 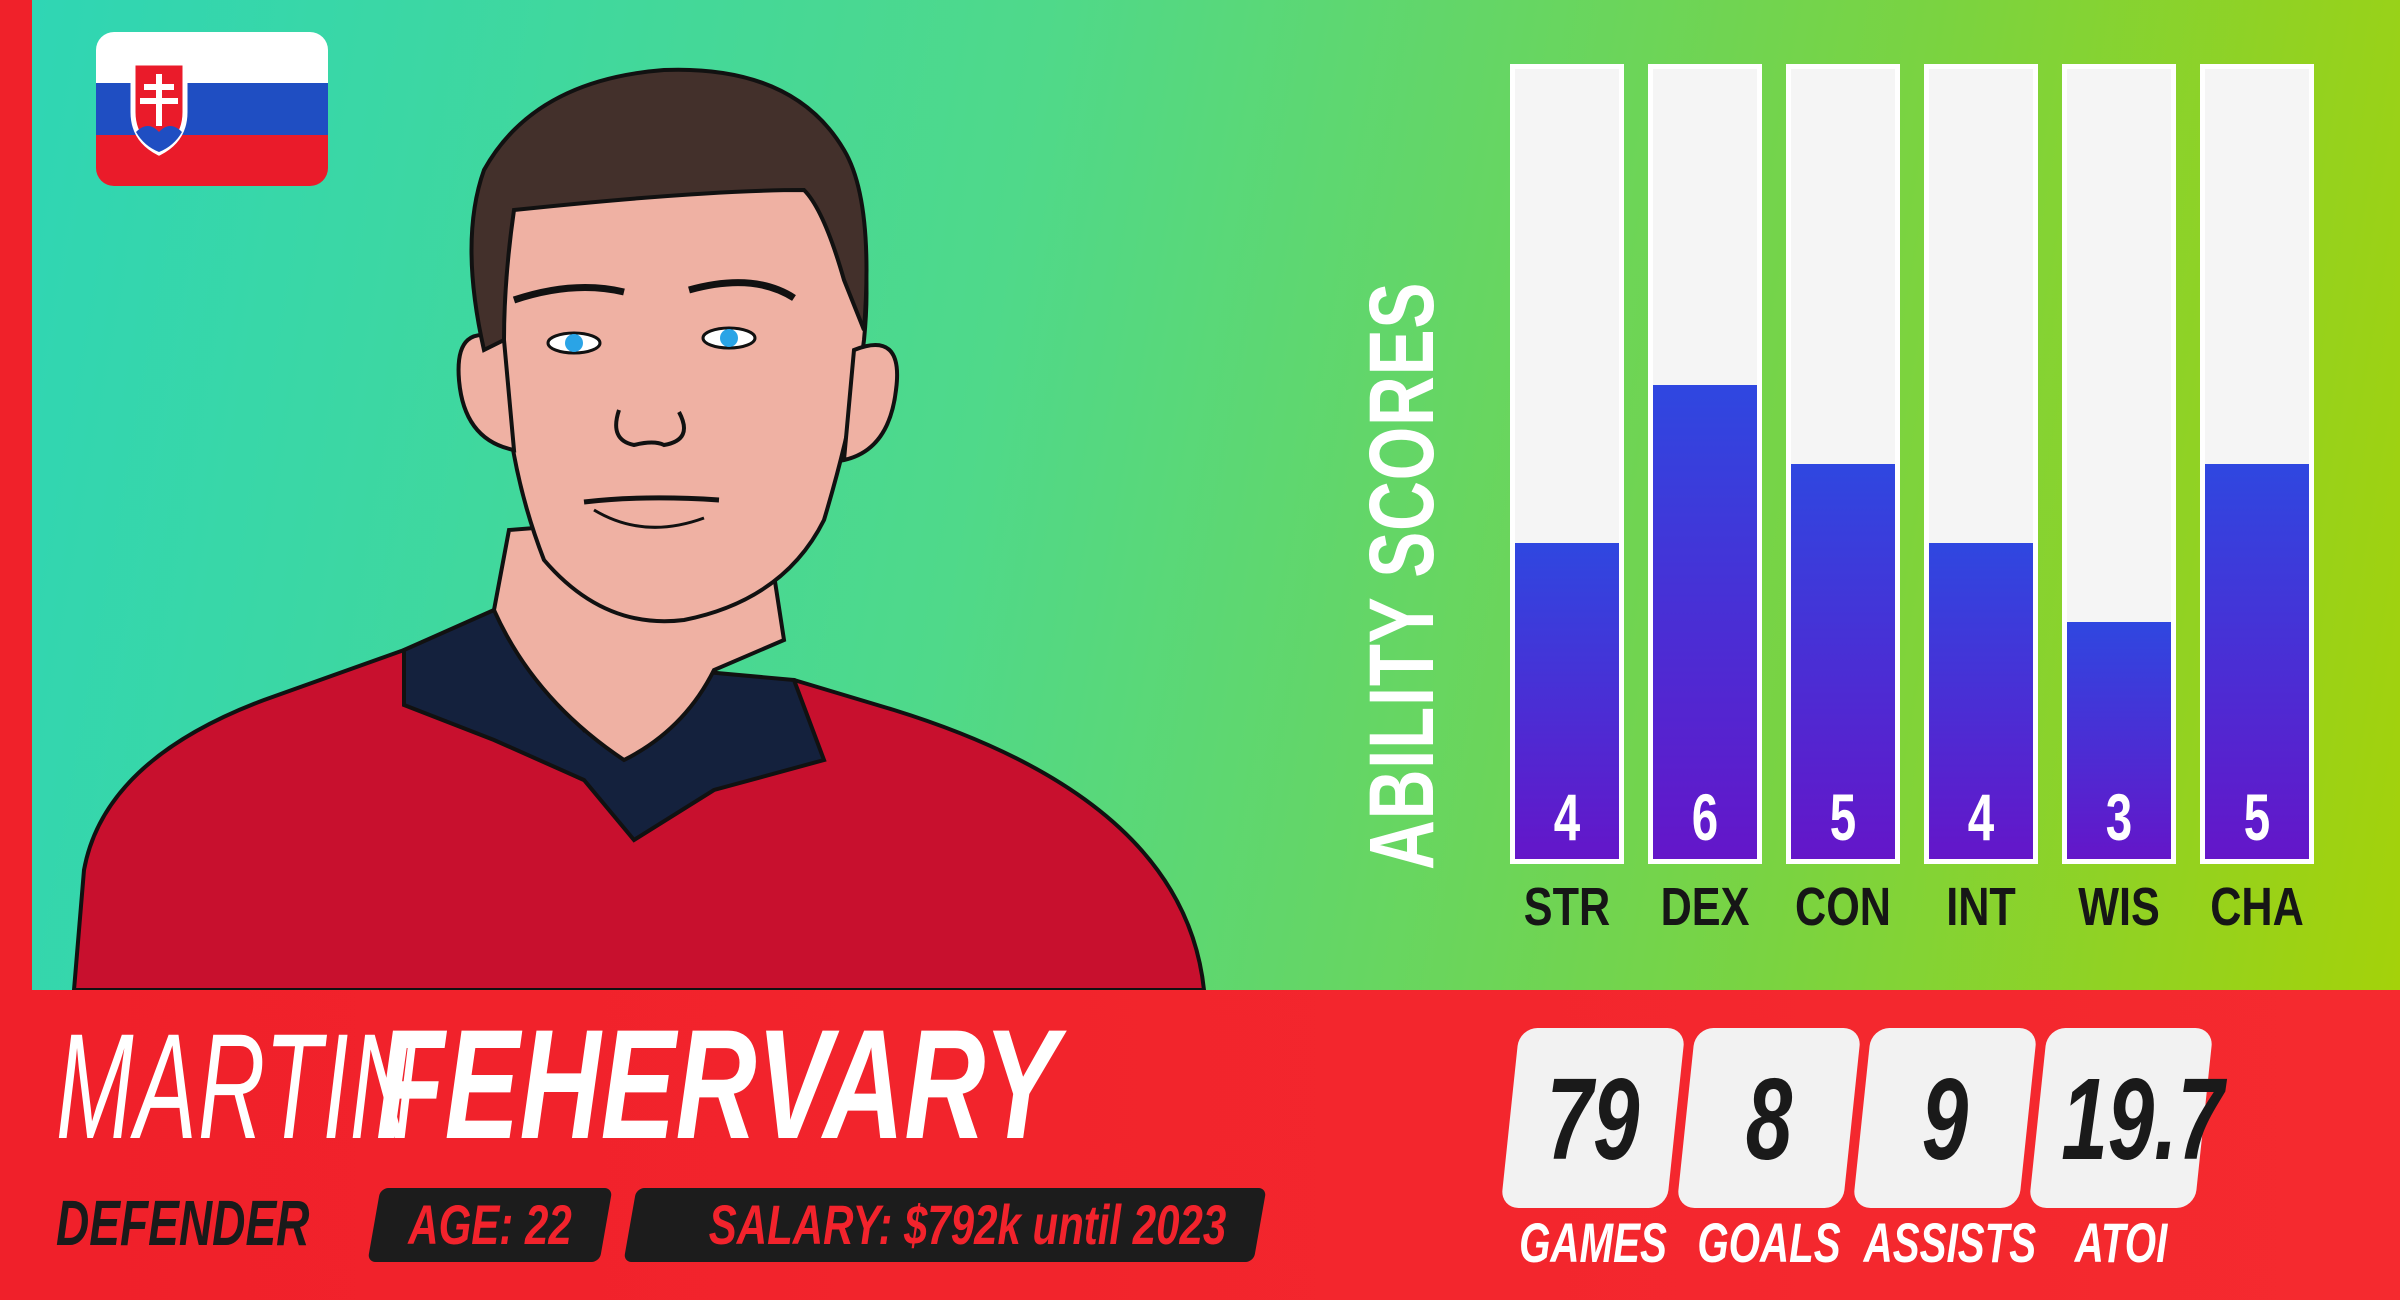 What do you see at coordinates (967, 1224) in the screenshot?
I see `salary-text: SALARY: $792k until 2023` at bounding box center [967, 1224].